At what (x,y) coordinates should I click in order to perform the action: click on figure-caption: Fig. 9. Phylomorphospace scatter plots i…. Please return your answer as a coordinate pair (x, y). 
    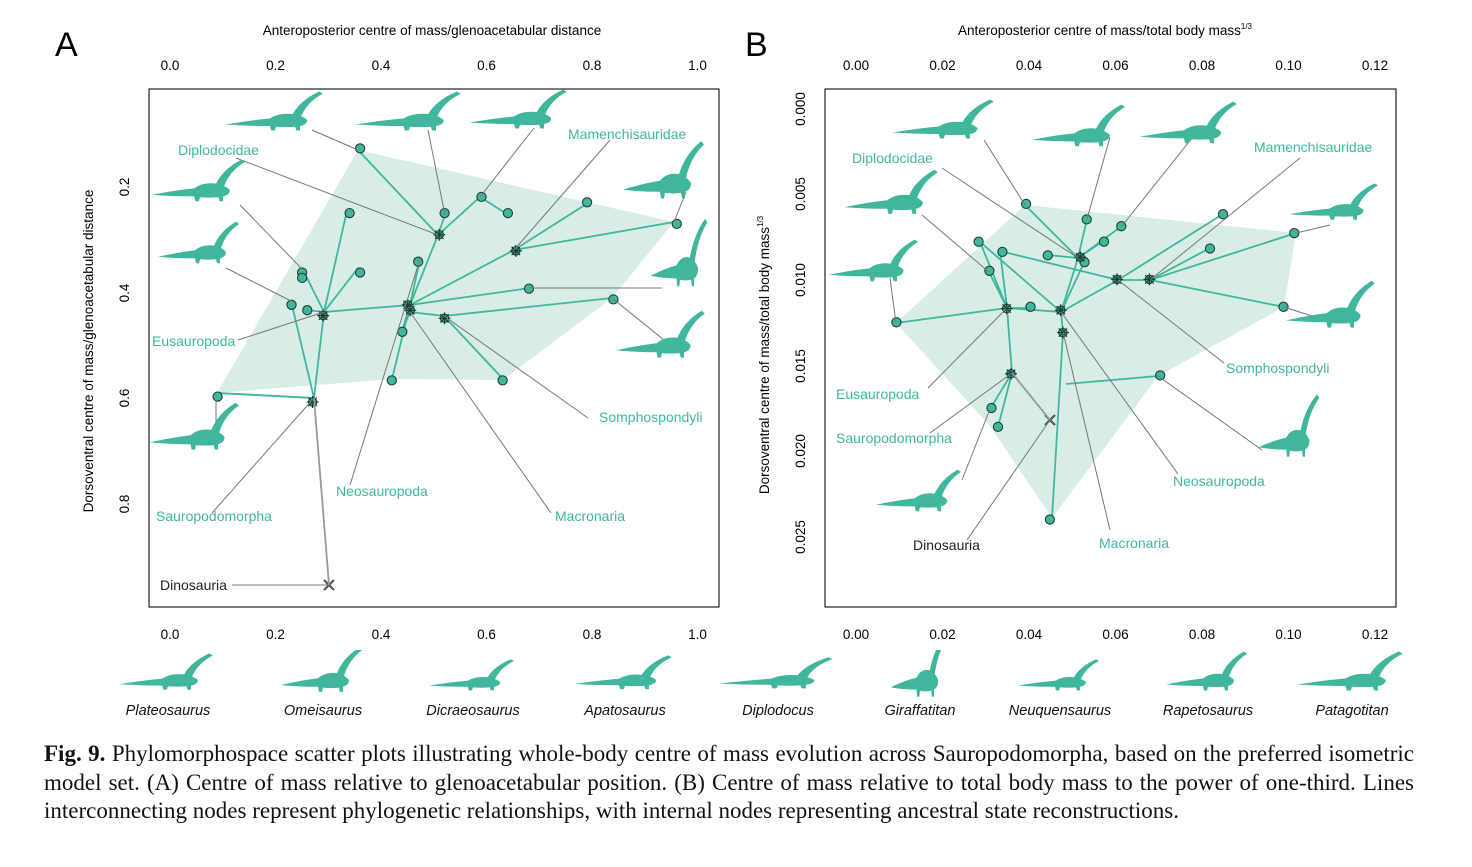
    Looking at the image, I should click on (729, 783).